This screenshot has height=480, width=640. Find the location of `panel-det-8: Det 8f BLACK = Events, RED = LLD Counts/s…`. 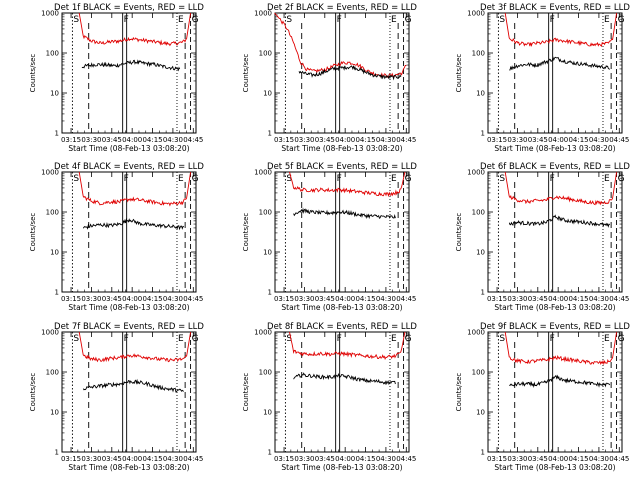

panel-det-8: Det 8f BLACK = Events, RED = LLD Counts/s… is located at coordinates (329, 397).